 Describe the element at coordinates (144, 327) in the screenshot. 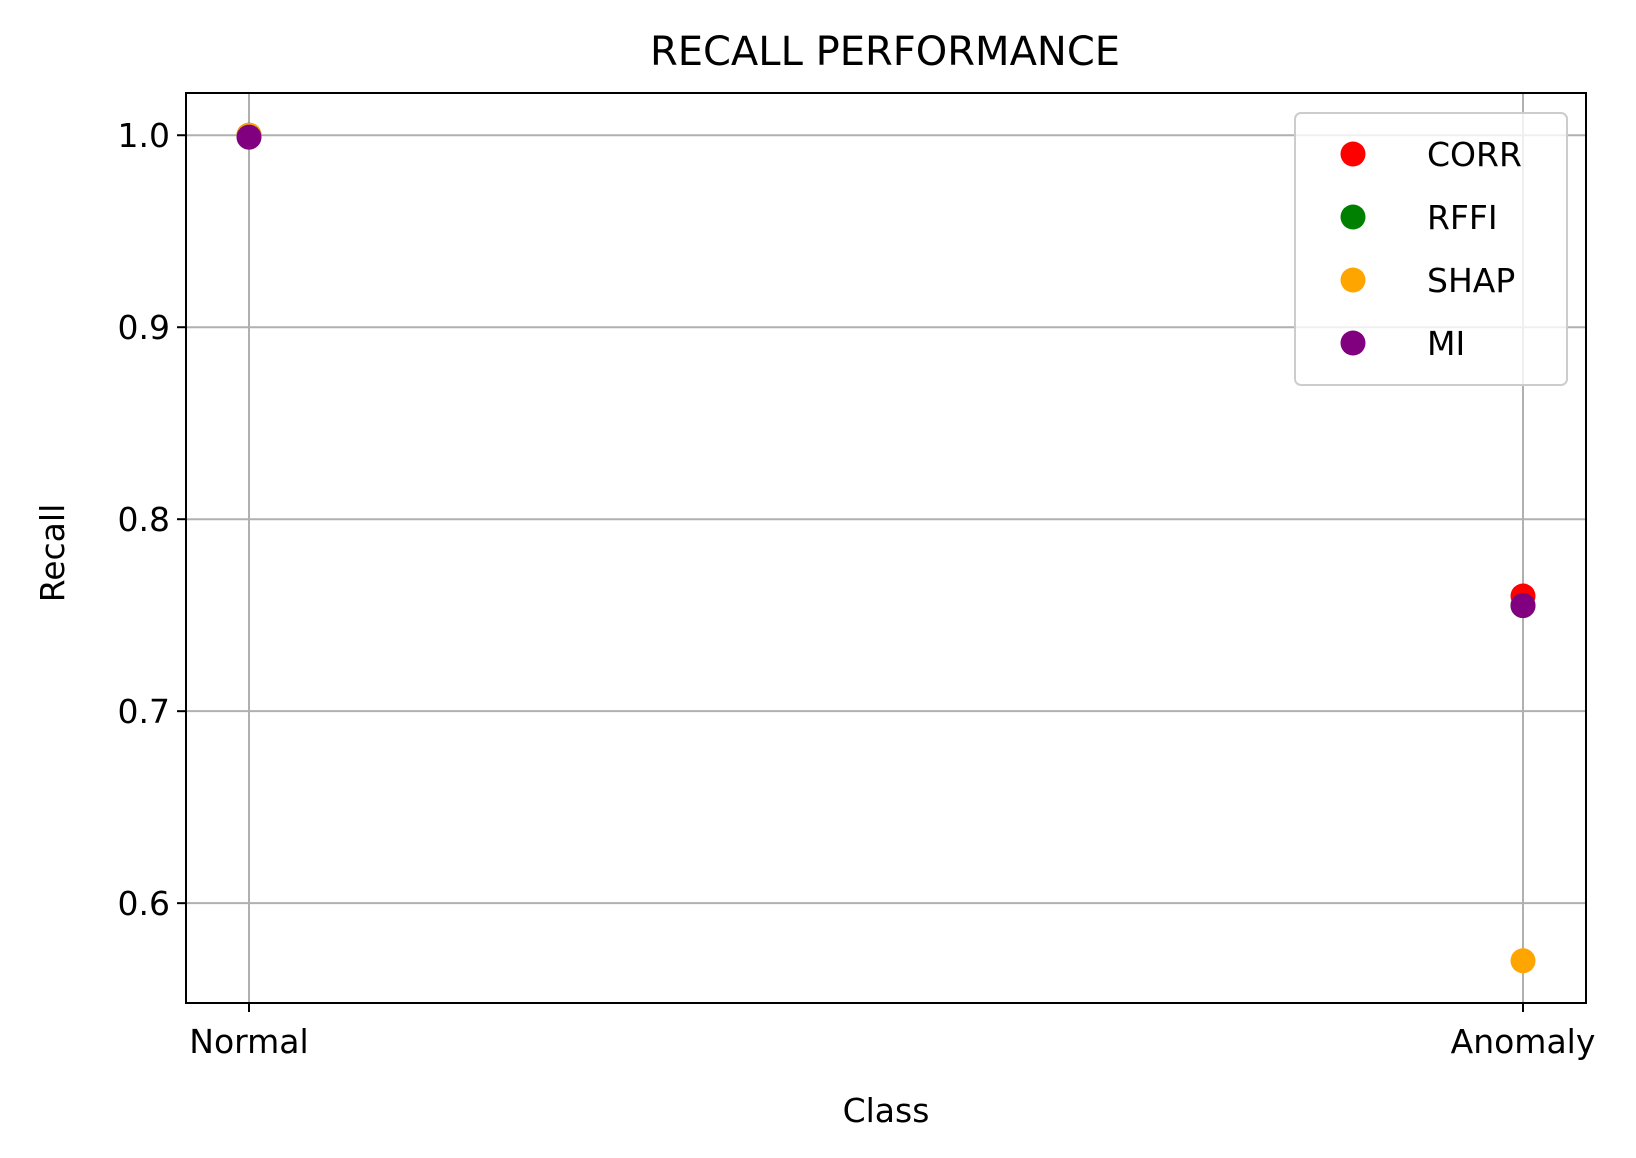

I see `y-tick-label: 0.9` at that location.